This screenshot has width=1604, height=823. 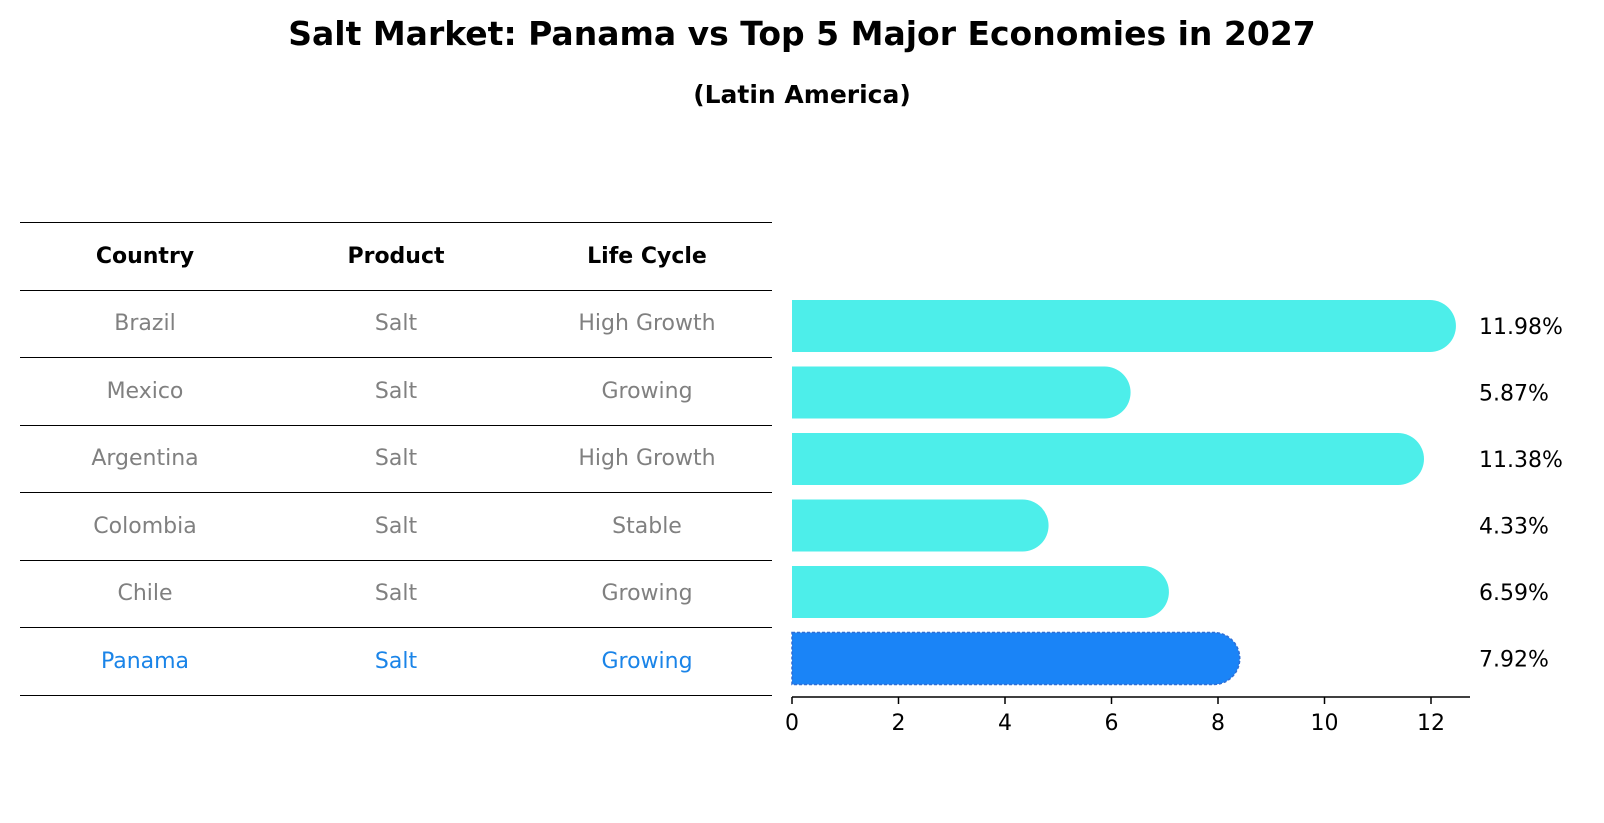 I want to click on table-row: Brazil Salt High Growth, so click(x=396, y=323).